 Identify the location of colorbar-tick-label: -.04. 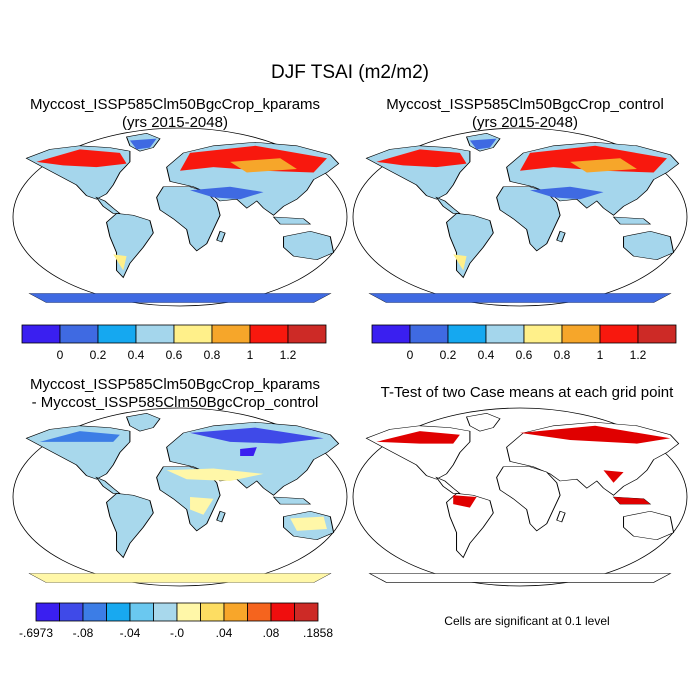
(130, 633).